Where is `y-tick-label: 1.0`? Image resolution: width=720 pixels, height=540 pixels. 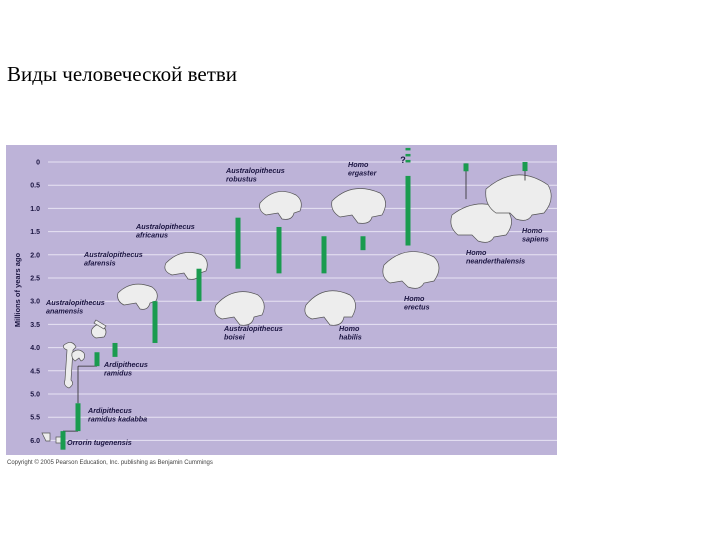
y-tick-label: 1.0 is located at coordinates (35, 209).